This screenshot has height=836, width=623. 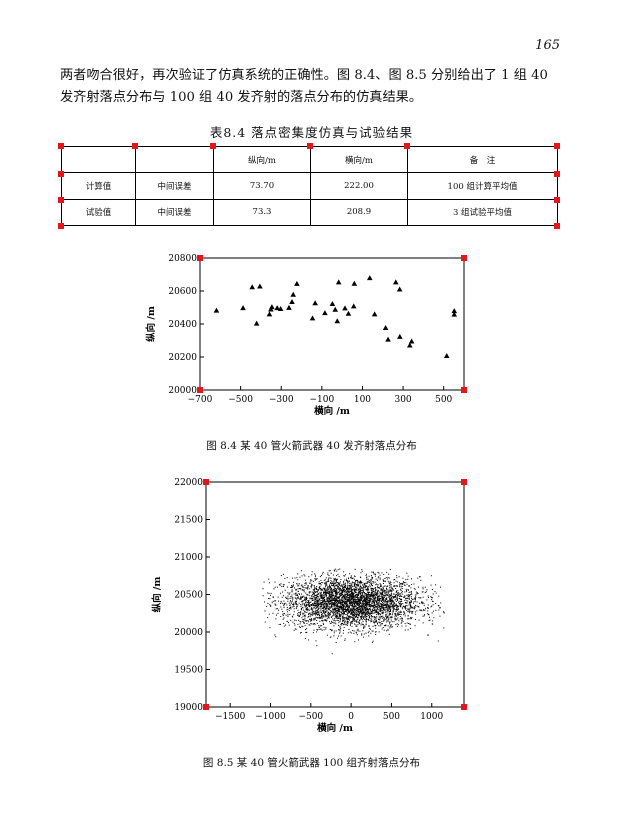 What do you see at coordinates (321, 400) in the screenshot?
I see `x-tick-label: −100` at bounding box center [321, 400].